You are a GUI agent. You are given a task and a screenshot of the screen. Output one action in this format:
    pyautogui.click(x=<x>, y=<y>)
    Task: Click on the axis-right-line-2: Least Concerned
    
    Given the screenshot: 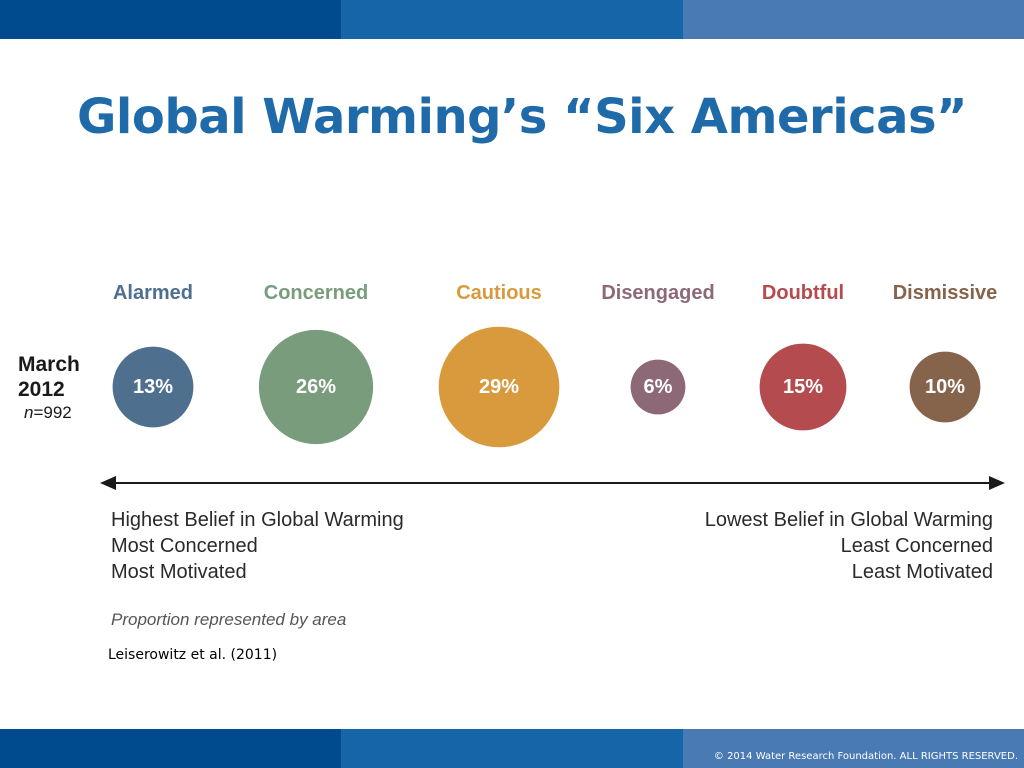 What is the action you would take?
    pyautogui.click(x=916, y=546)
    